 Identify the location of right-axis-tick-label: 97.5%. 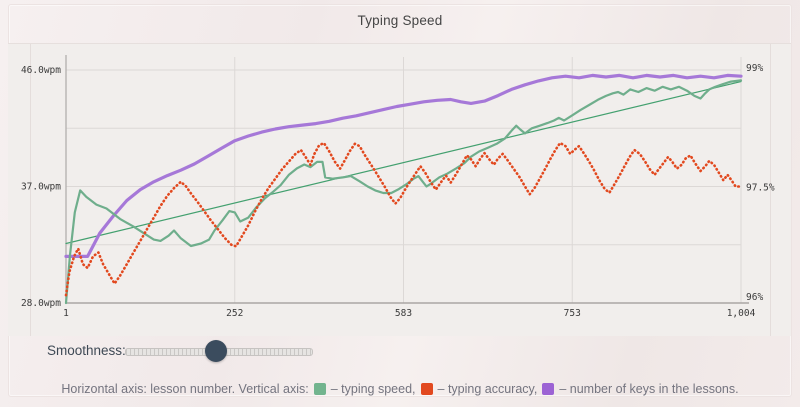
(760, 188).